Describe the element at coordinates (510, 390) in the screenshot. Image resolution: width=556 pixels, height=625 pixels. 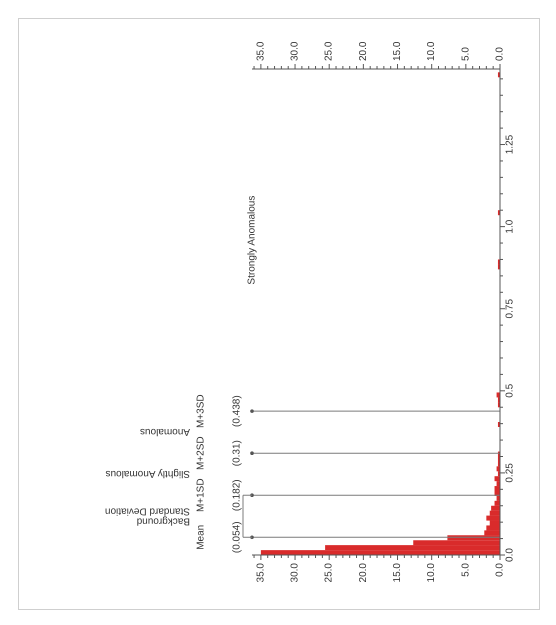
I see `y-tick-label: 0.5` at that location.